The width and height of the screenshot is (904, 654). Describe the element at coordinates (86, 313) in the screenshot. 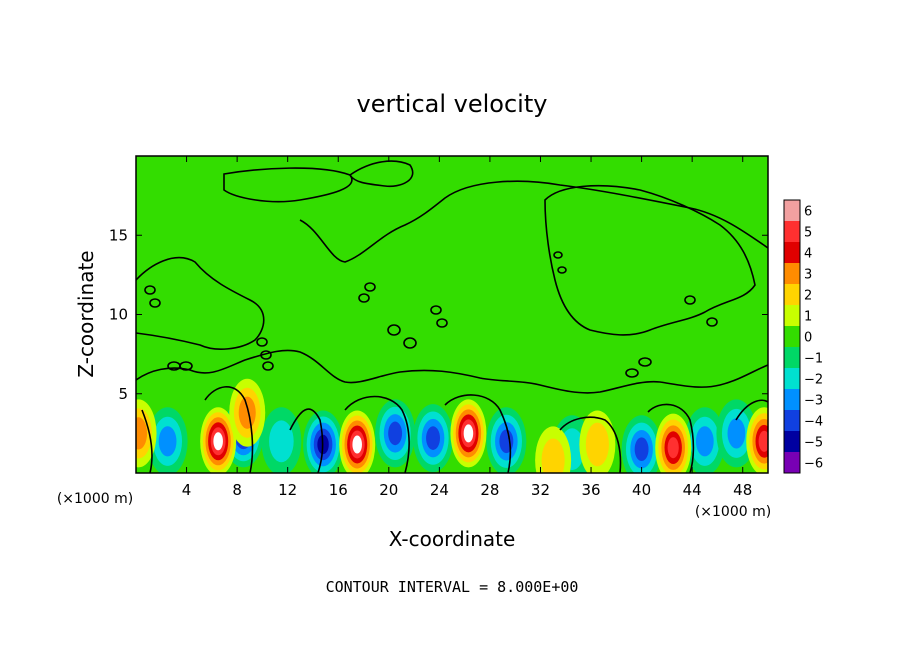

I see `y-axis-label: Z-coordinate` at that location.